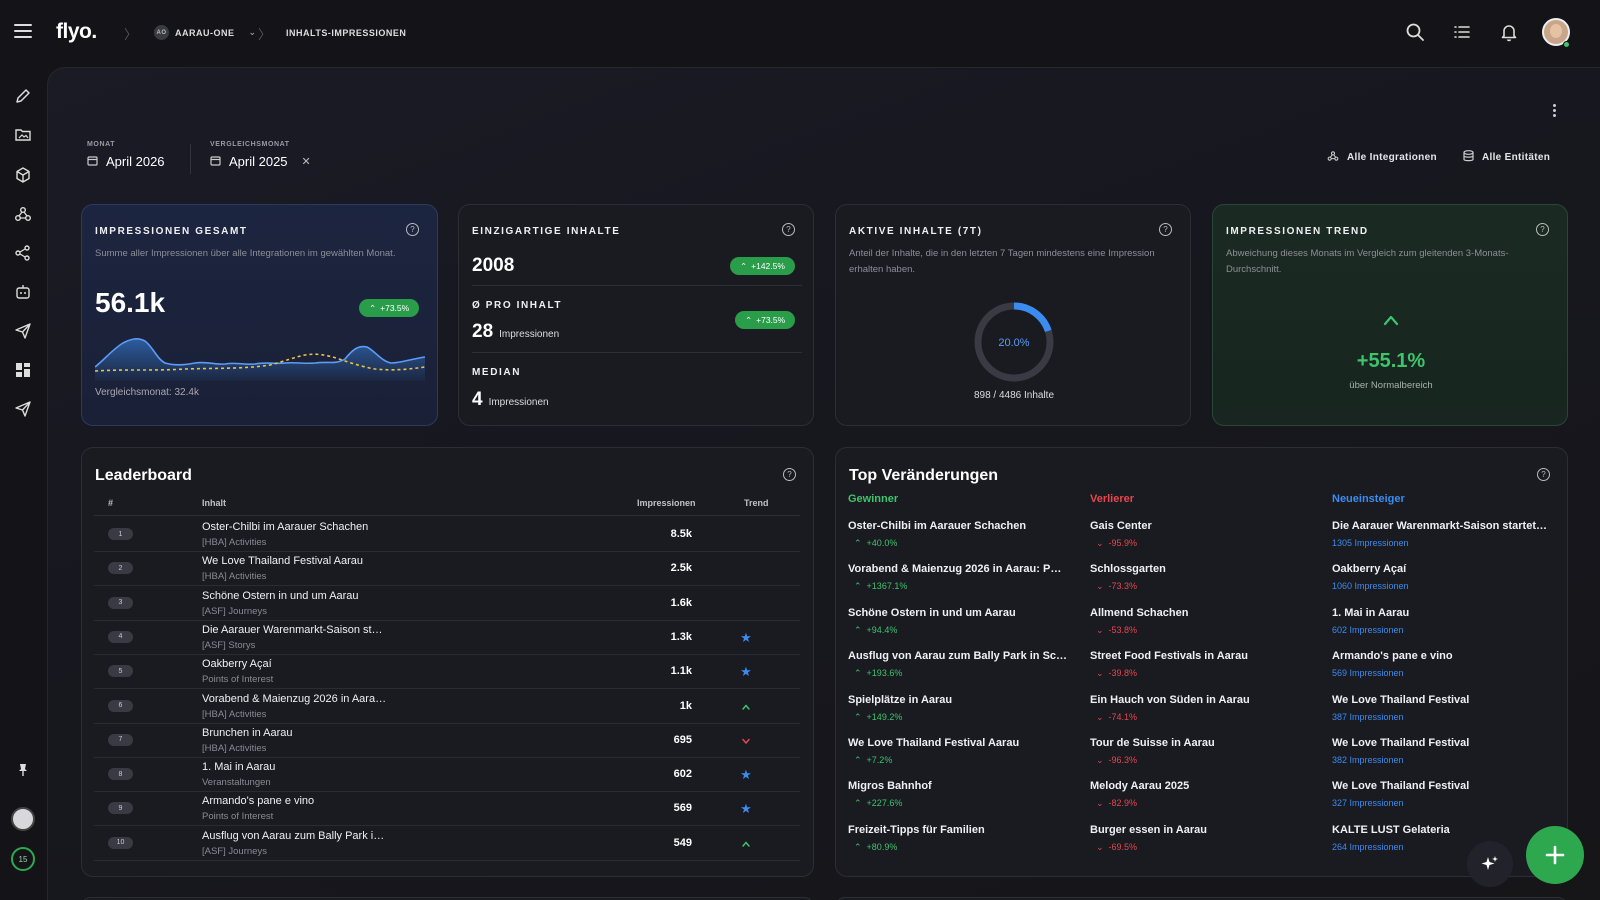  What do you see at coordinates (23, 770) in the screenshot?
I see `pin-icon` at bounding box center [23, 770].